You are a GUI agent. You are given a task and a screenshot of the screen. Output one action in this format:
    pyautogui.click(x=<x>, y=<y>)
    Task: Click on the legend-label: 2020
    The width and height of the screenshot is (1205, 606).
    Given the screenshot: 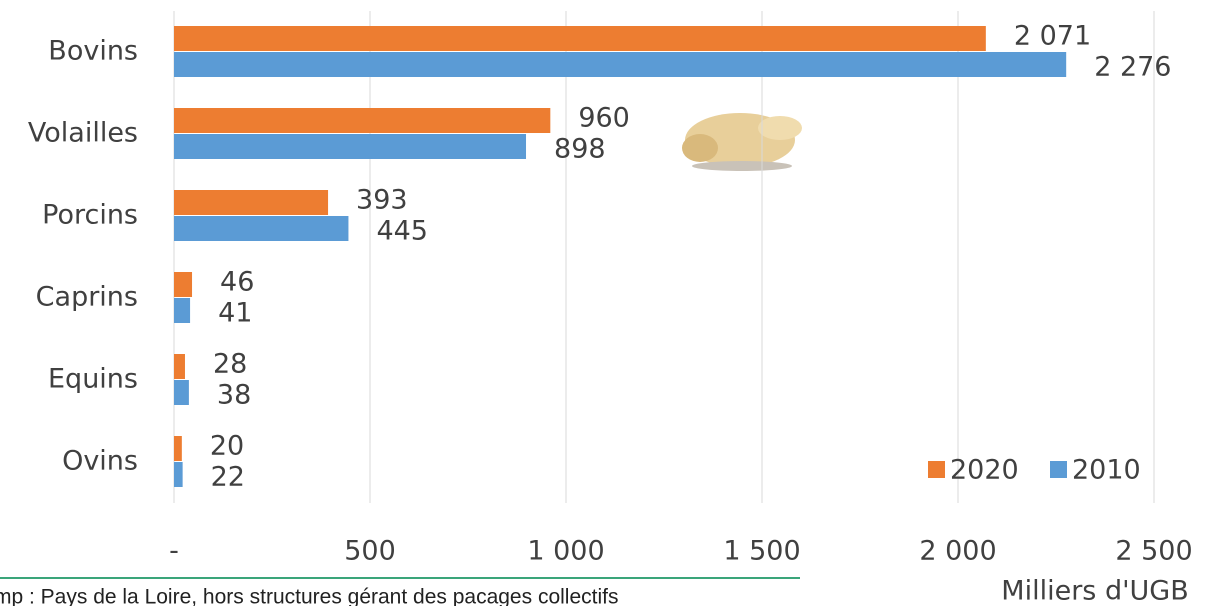 What is the action you would take?
    pyautogui.click(x=984, y=470)
    